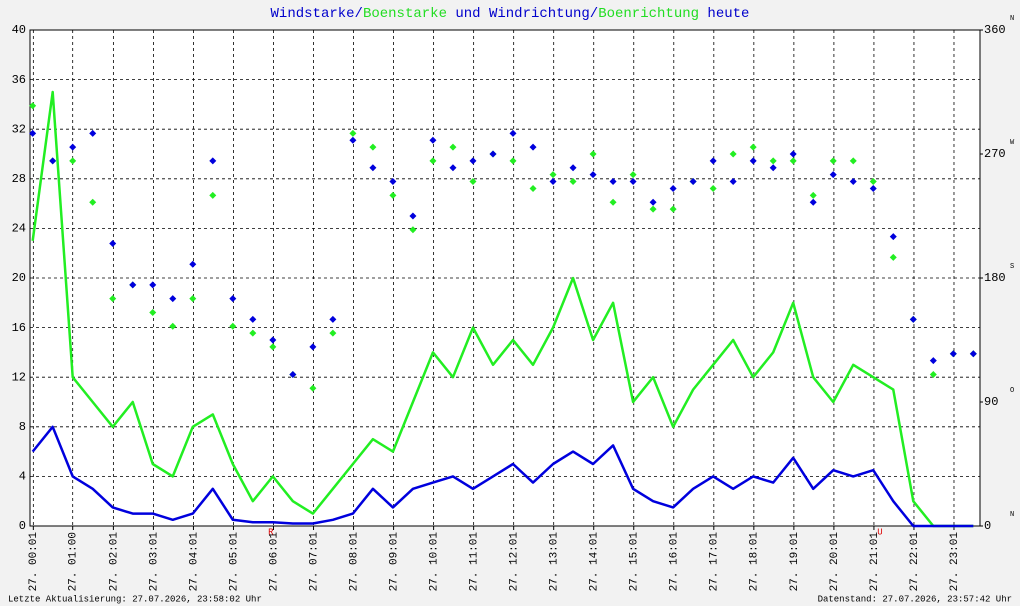  I want to click on x-tick-label: 27. 07:01, so click(314, 562).